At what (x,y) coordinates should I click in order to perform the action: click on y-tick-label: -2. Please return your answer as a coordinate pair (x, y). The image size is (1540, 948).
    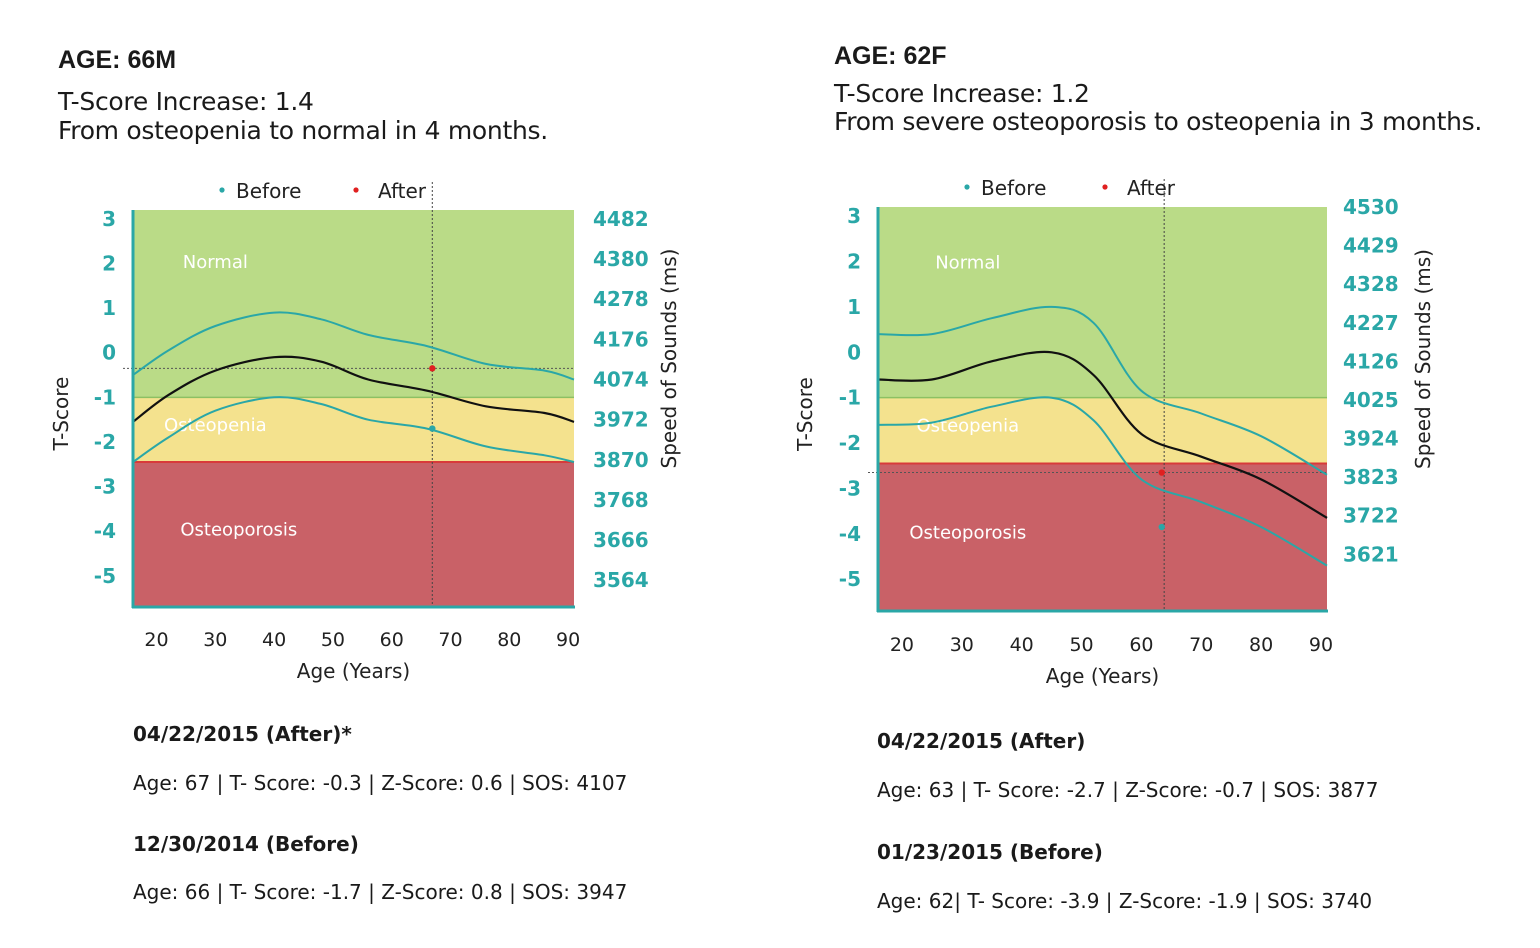
    Looking at the image, I should click on (850, 443).